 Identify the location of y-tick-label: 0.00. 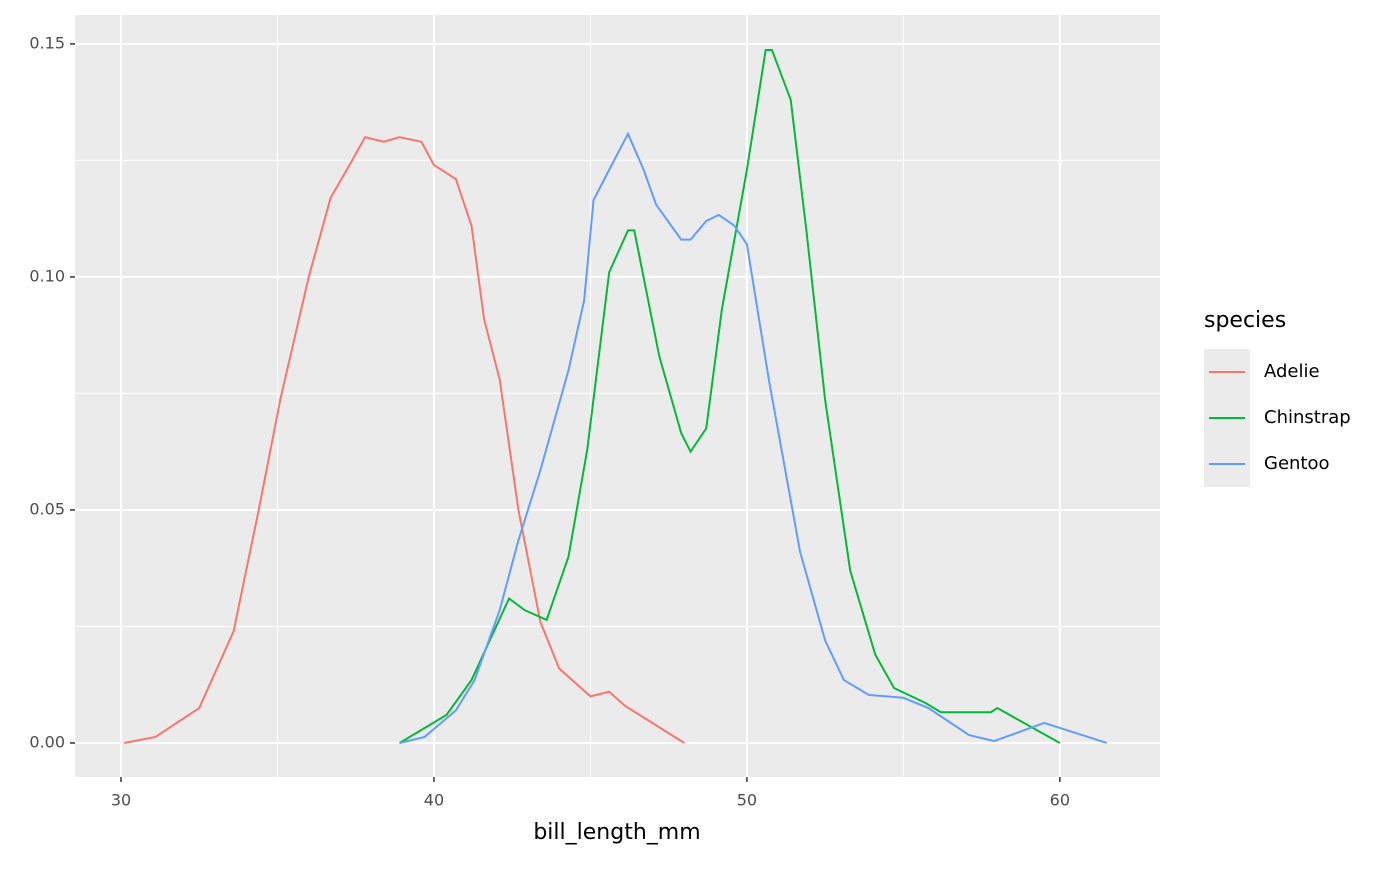
(47, 741).